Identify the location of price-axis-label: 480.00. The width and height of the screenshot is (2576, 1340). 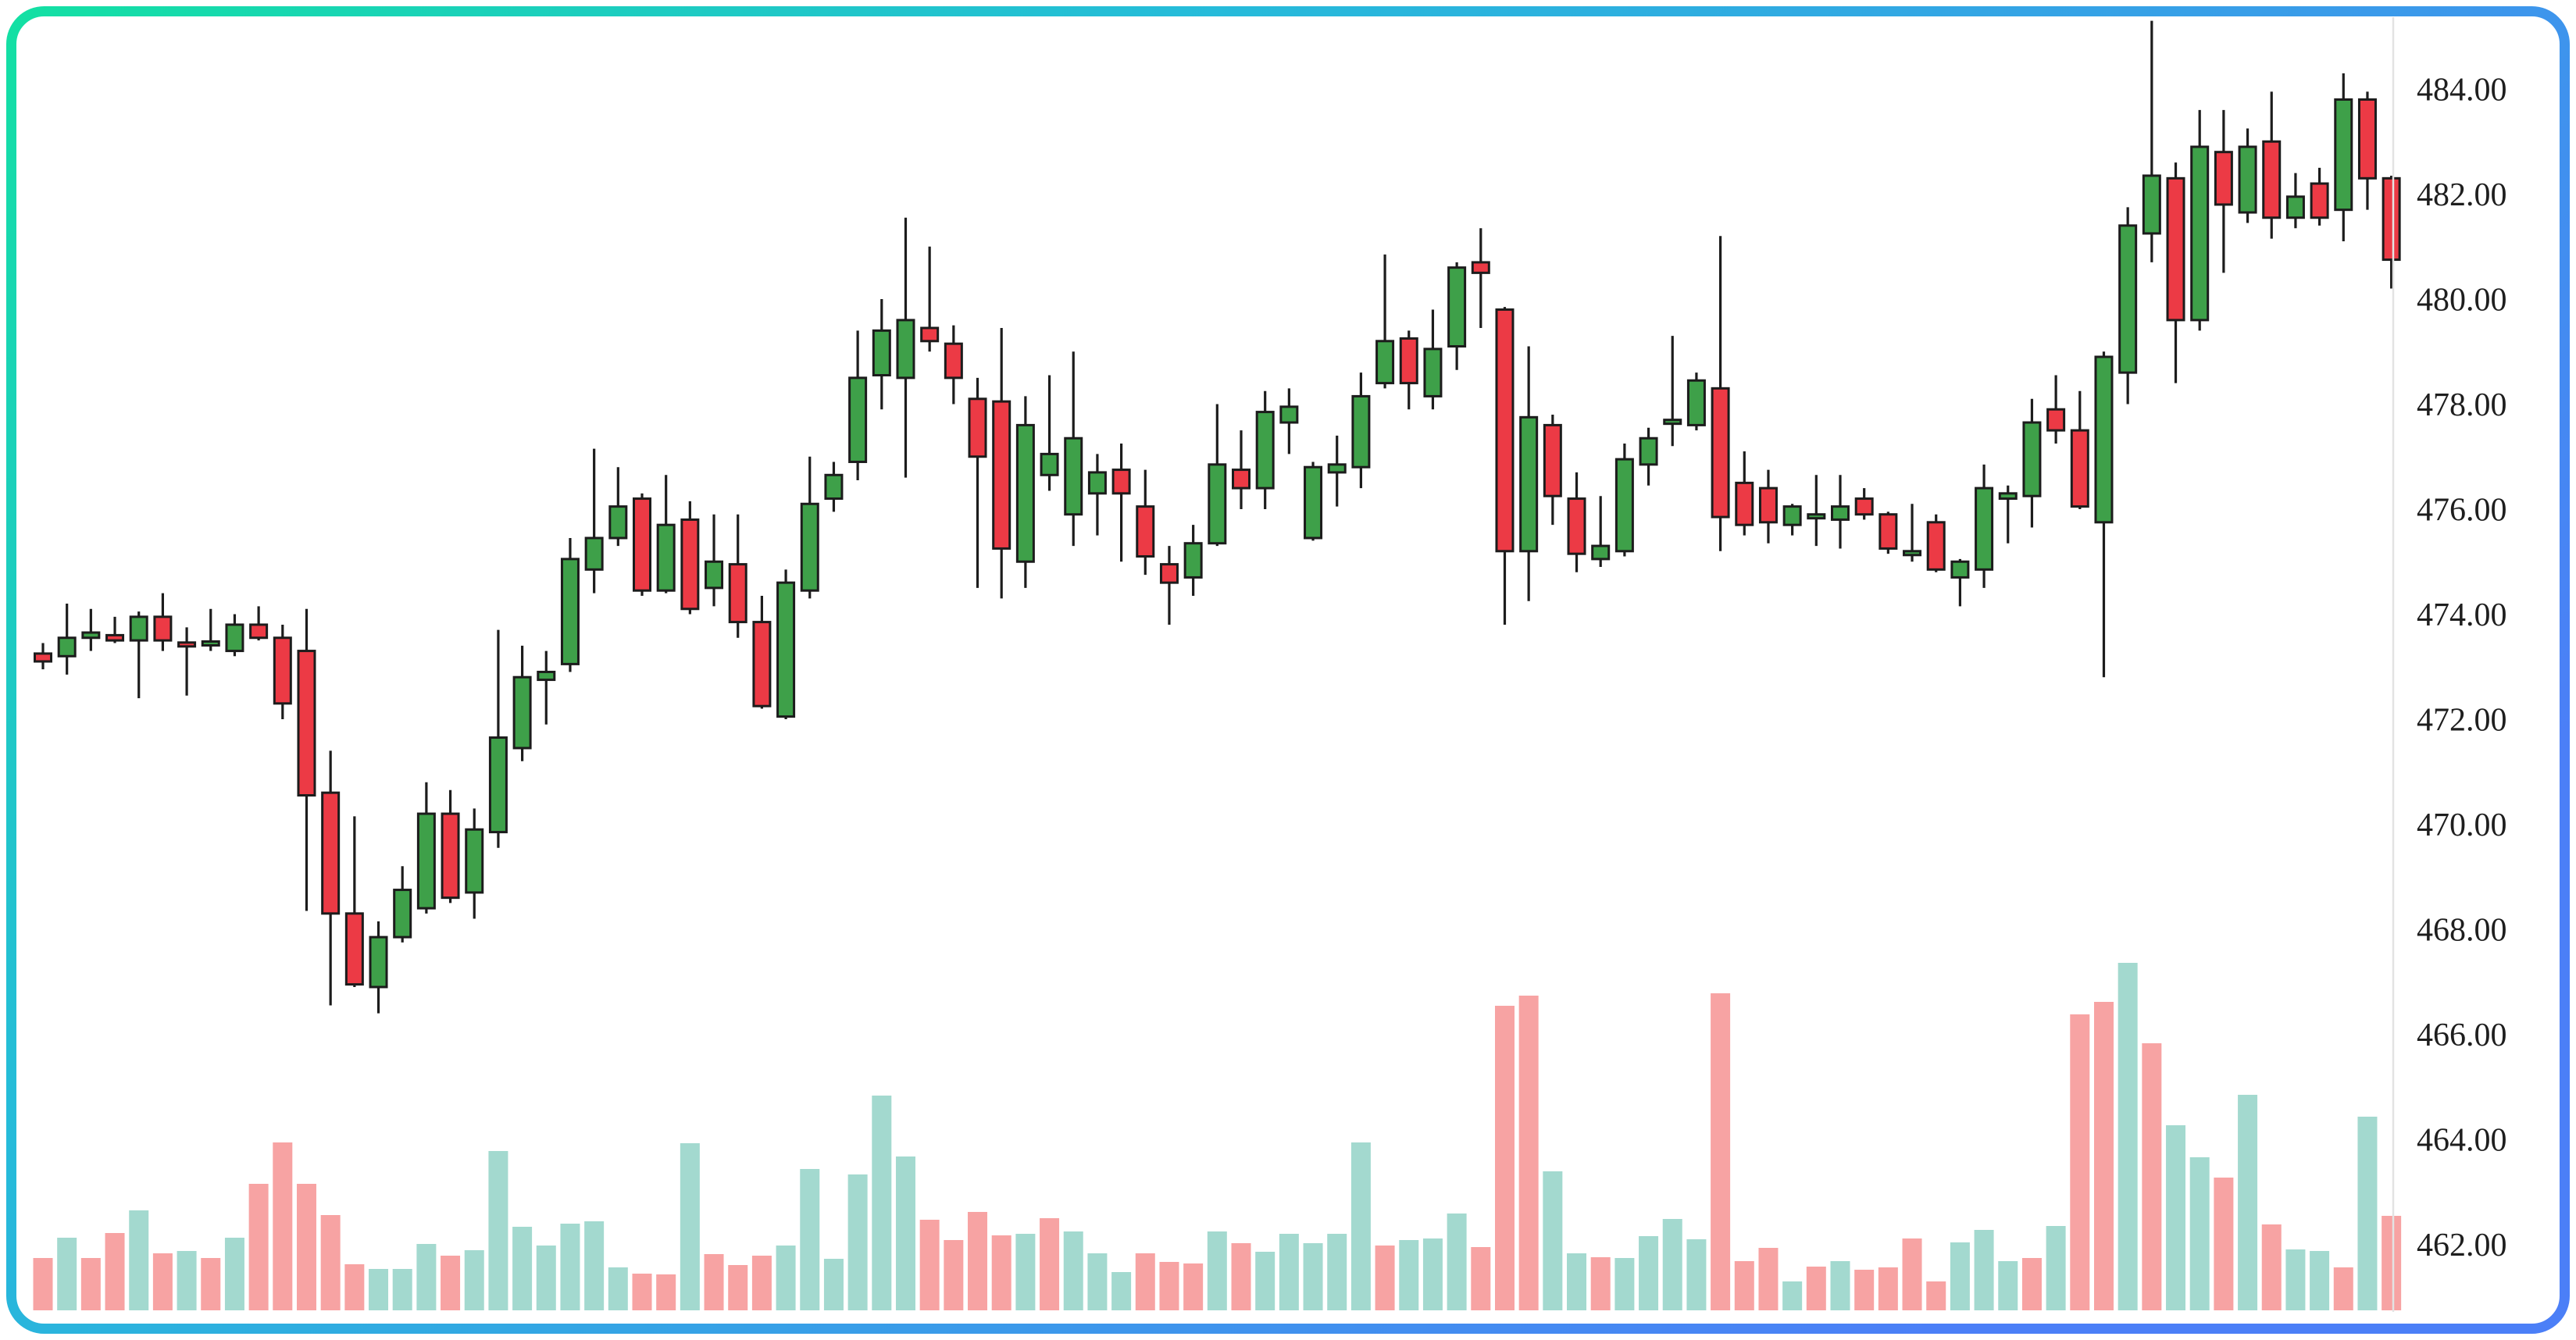
(2462, 300).